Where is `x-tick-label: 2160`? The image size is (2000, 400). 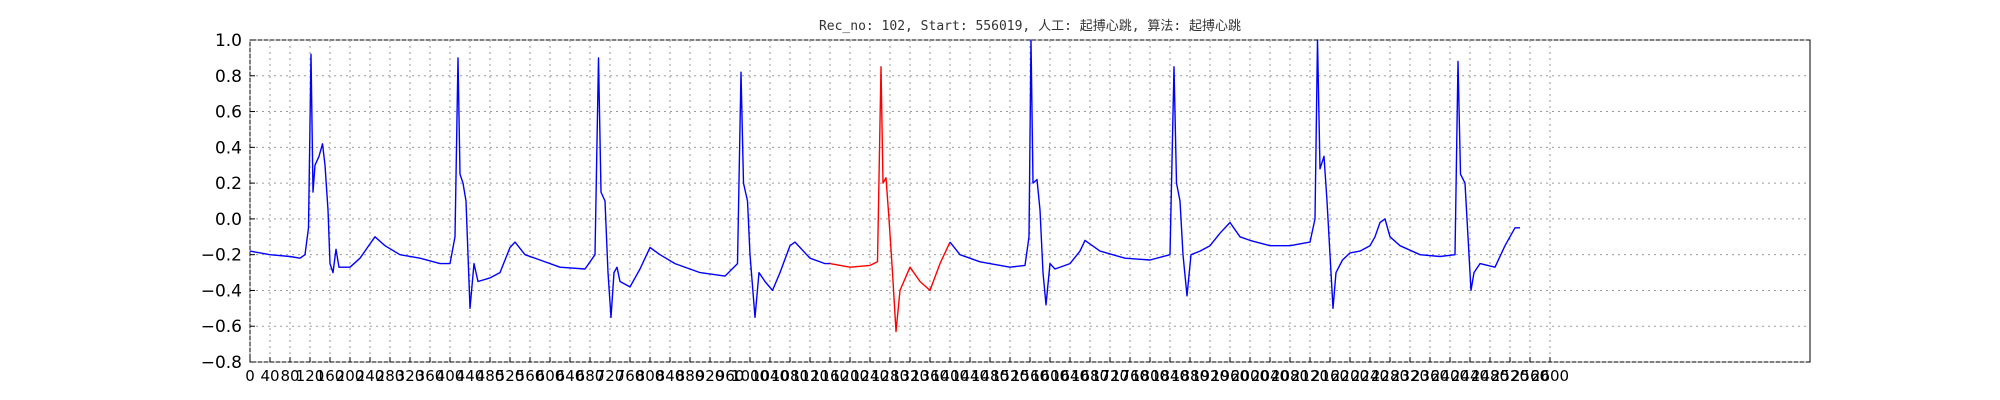
x-tick-label: 2160 is located at coordinates (1330, 376).